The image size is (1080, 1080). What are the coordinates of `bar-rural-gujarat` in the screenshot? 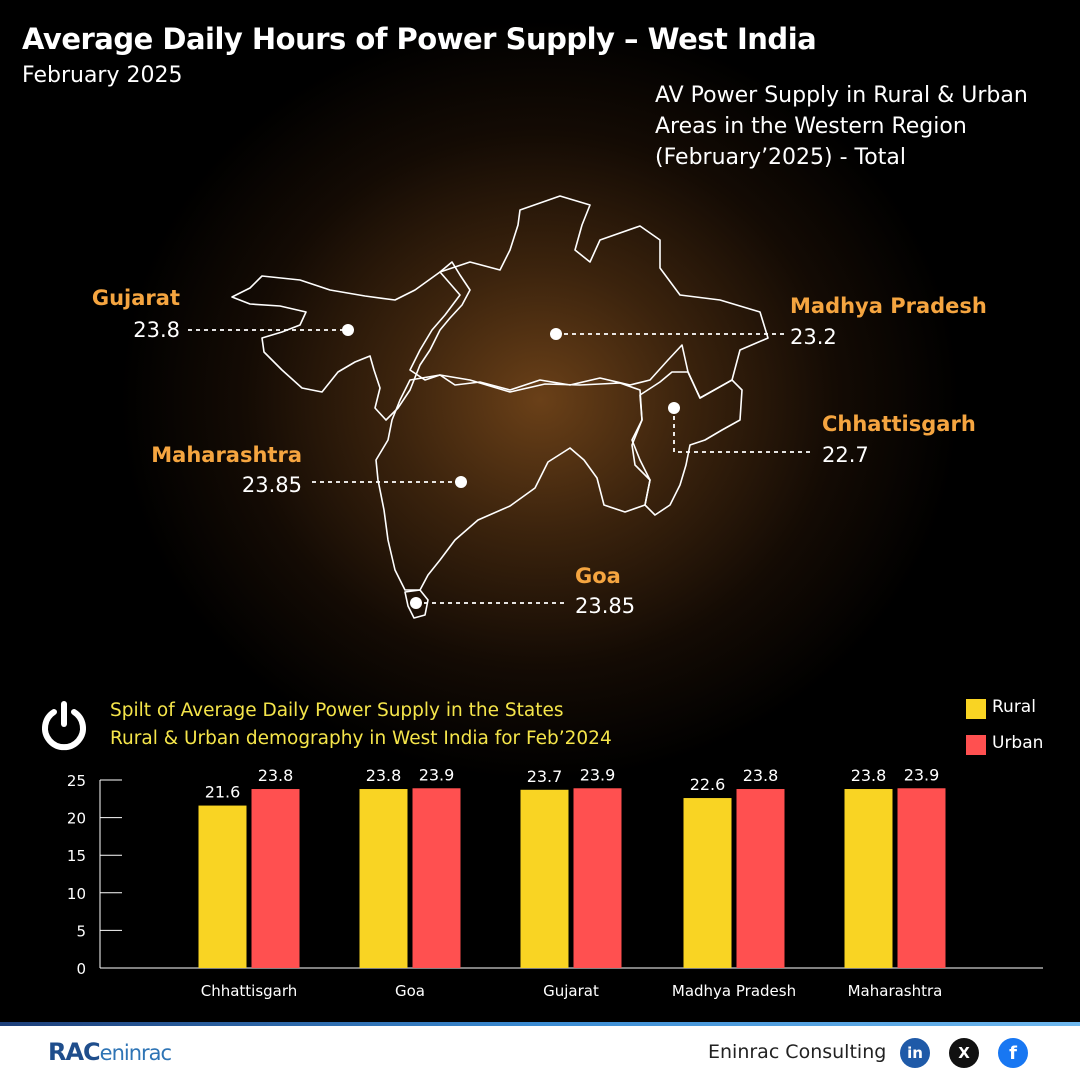 It's located at (544, 878).